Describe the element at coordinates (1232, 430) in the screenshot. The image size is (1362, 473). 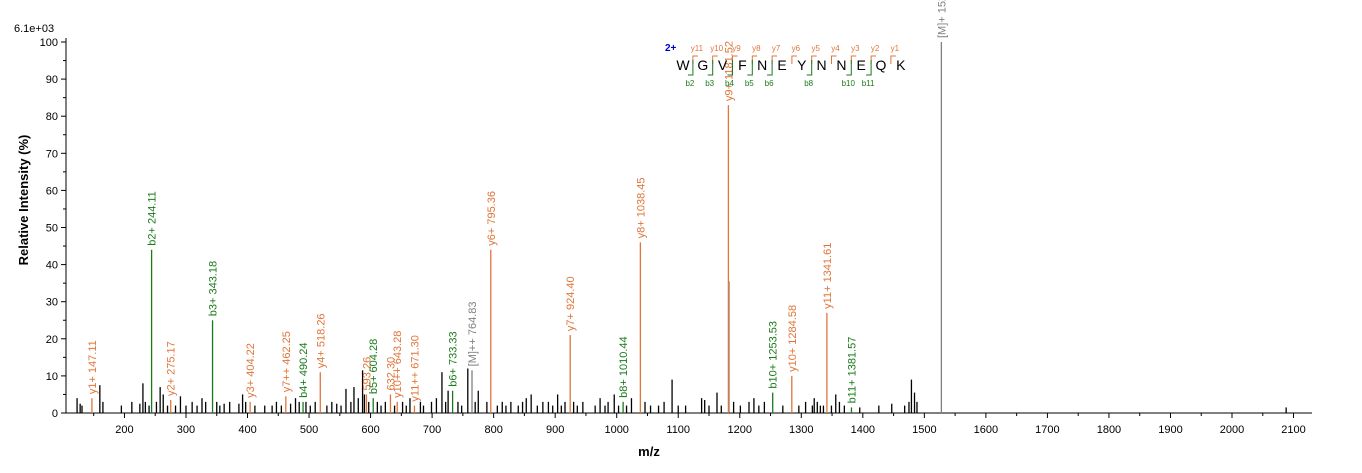
I see `x-tick-label: 2000` at that location.